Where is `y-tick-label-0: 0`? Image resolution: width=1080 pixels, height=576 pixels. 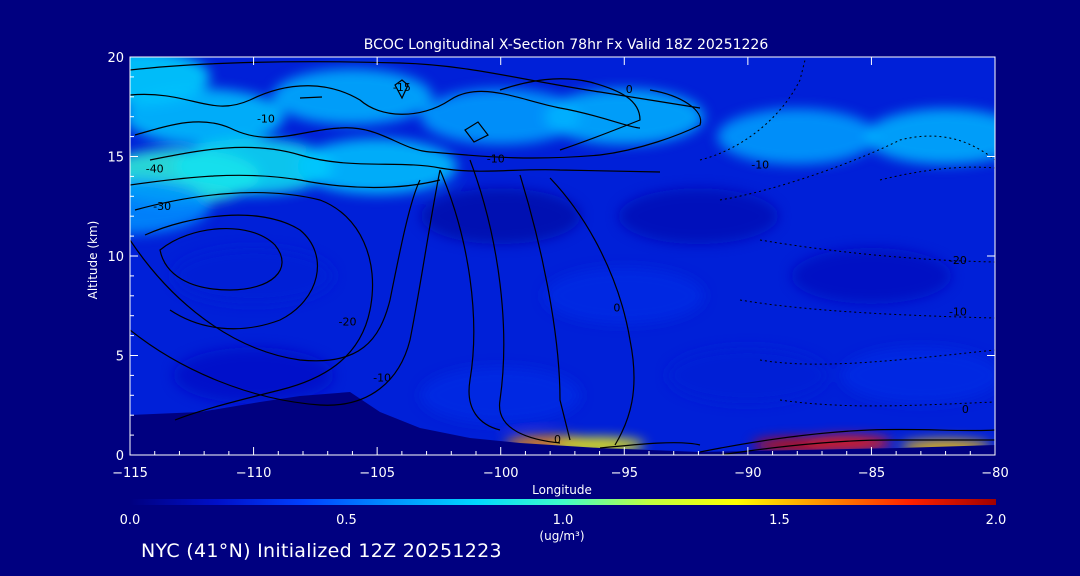 y-tick-label-0: 0 is located at coordinates (120, 456).